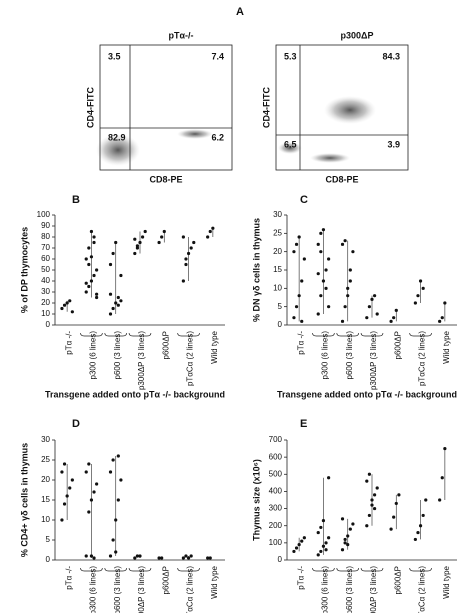 This screenshot has width=474, height=613. Describe the element at coordinates (277, 287) in the screenshot. I see `y-tick-label: 10` at that location.